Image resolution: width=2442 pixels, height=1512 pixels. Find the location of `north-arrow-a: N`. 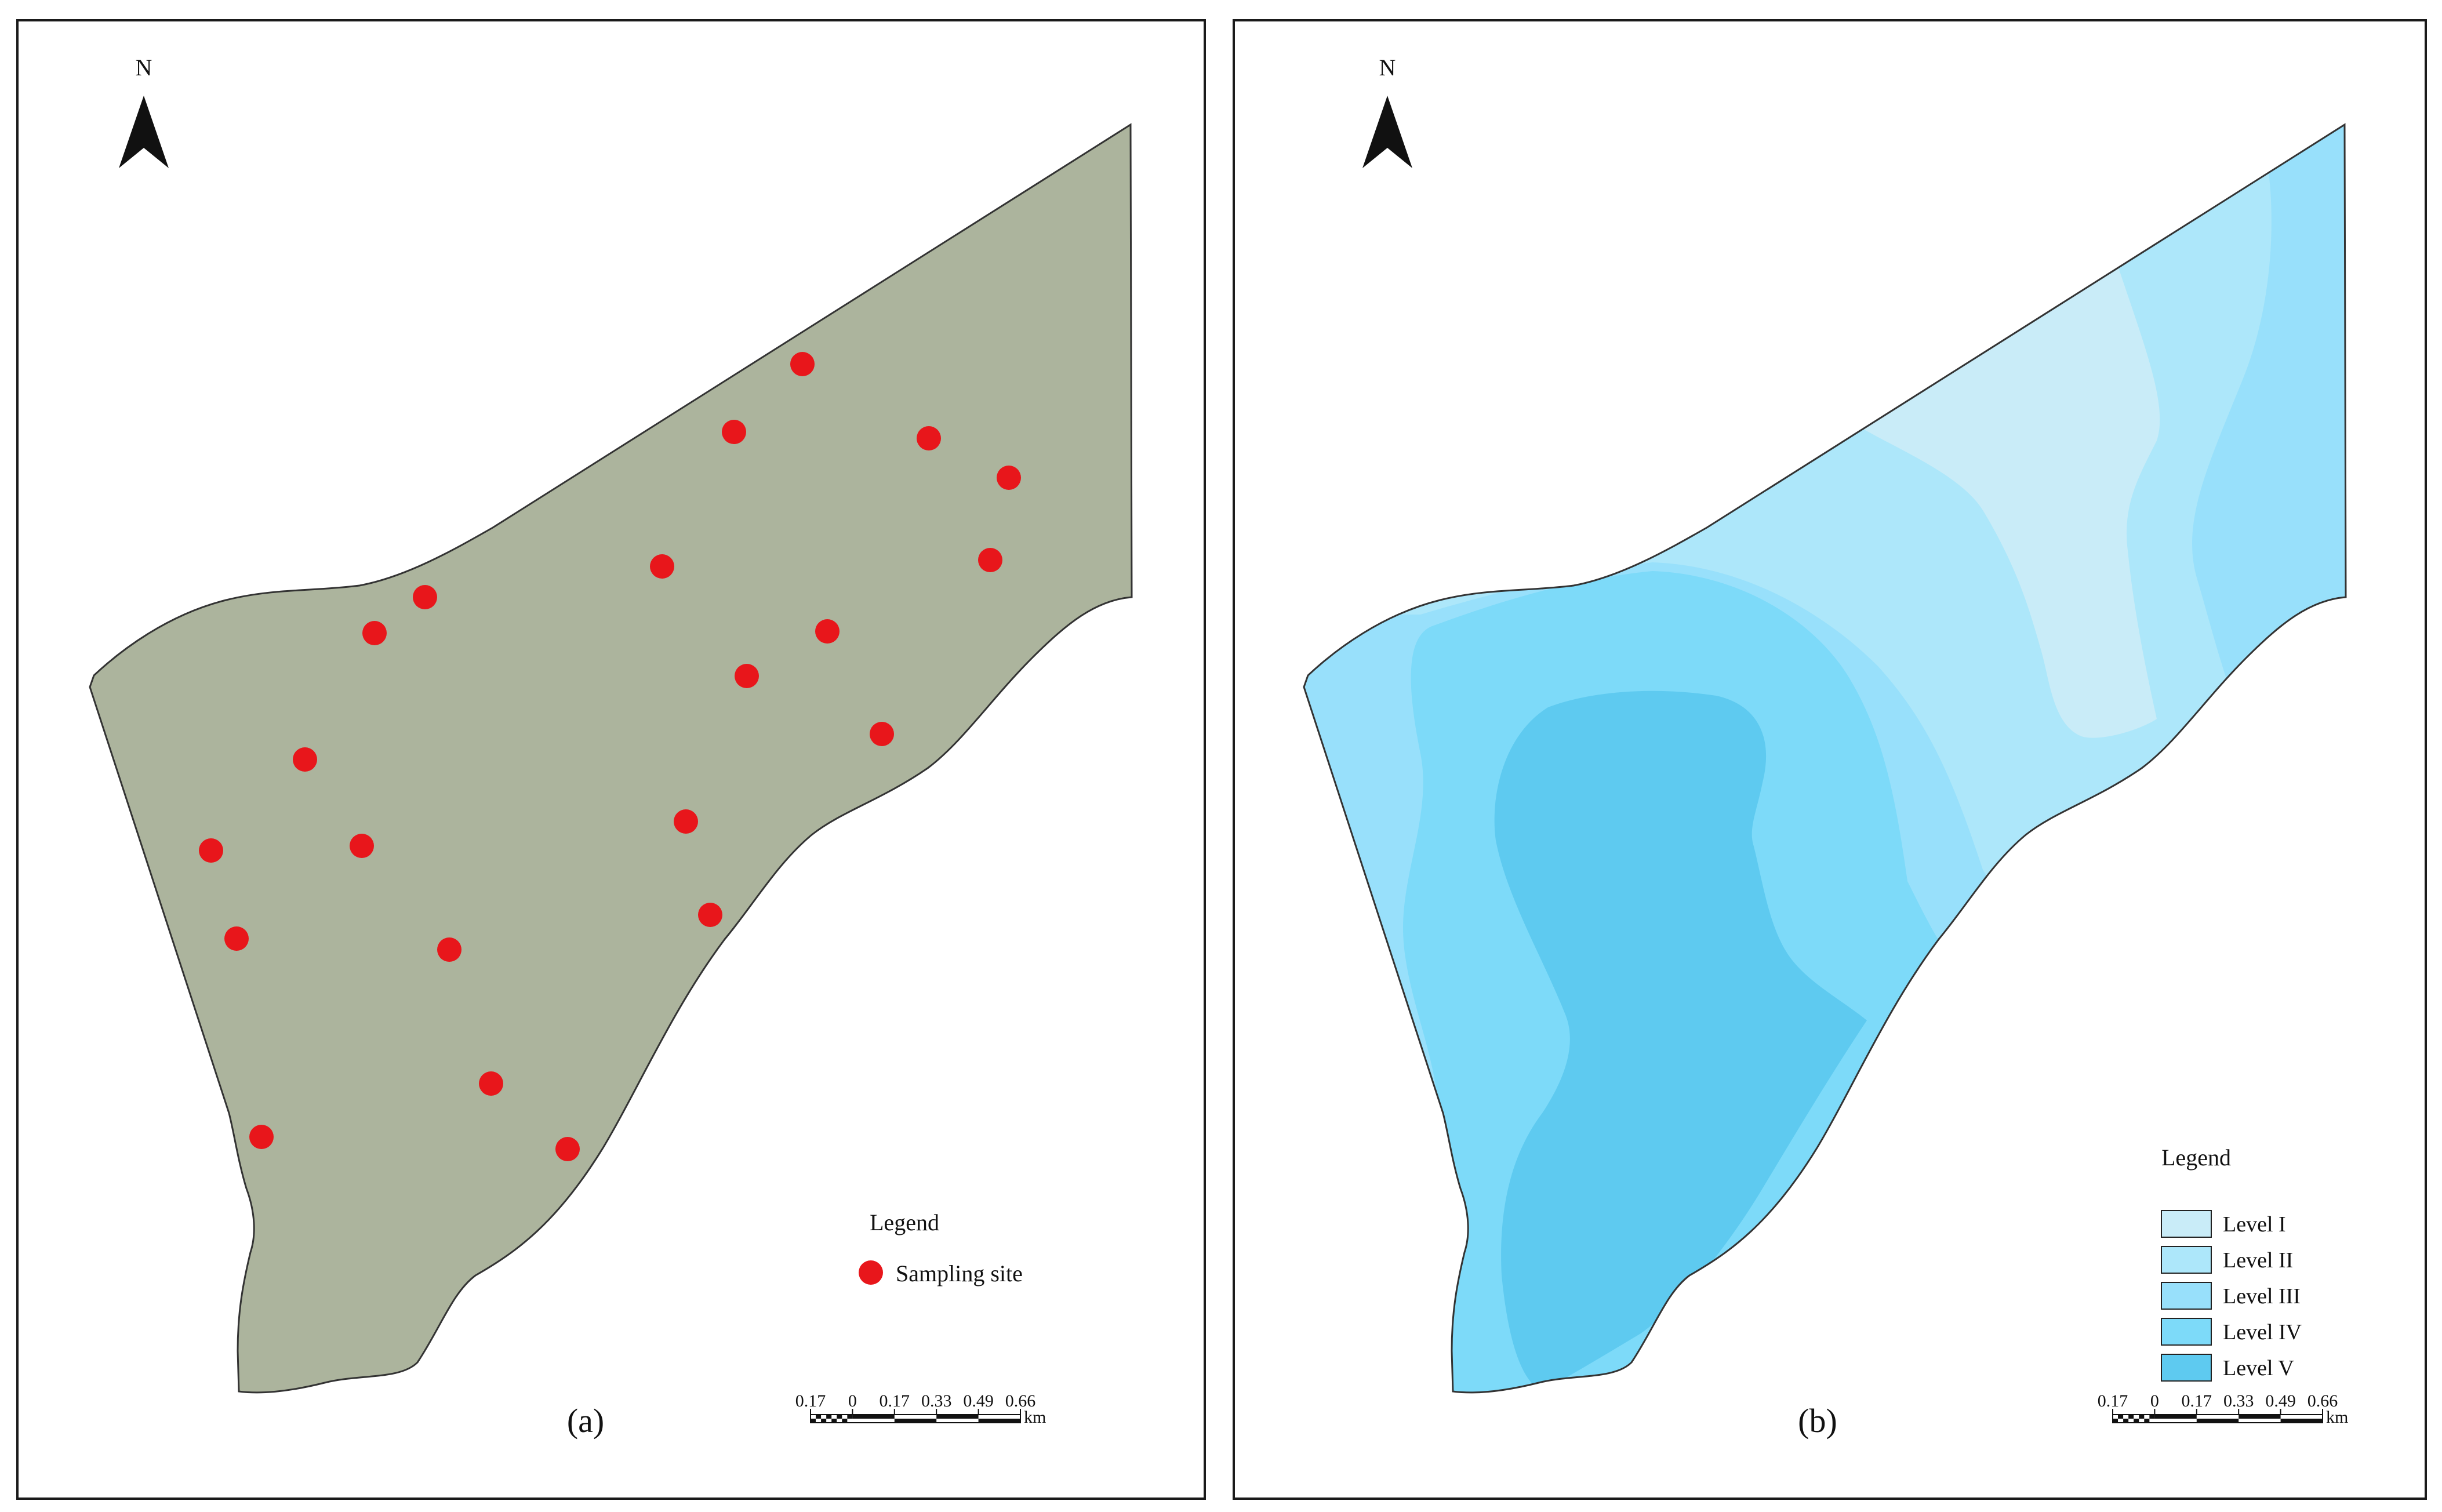

north-arrow-a: N is located at coordinates (144, 111).